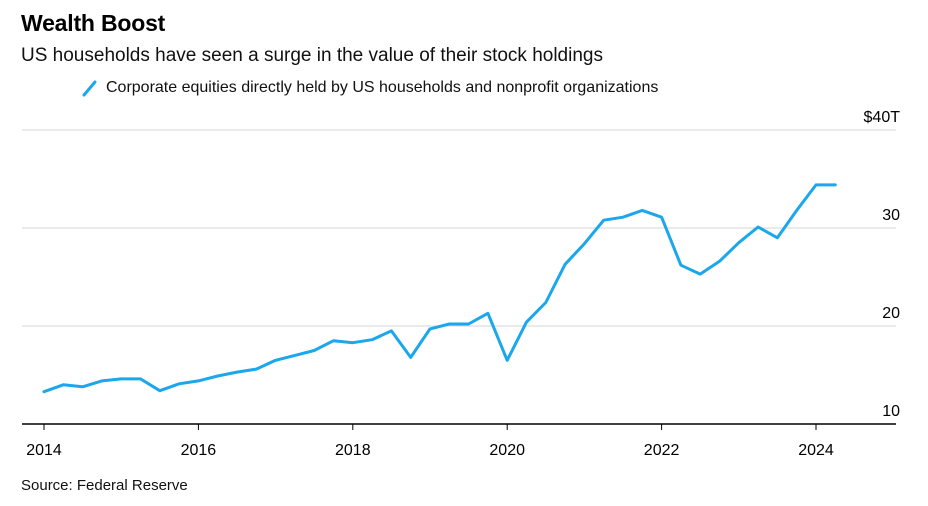 The height and width of the screenshot is (506, 928). I want to click on y-tick-label-20: 20, so click(891, 313).